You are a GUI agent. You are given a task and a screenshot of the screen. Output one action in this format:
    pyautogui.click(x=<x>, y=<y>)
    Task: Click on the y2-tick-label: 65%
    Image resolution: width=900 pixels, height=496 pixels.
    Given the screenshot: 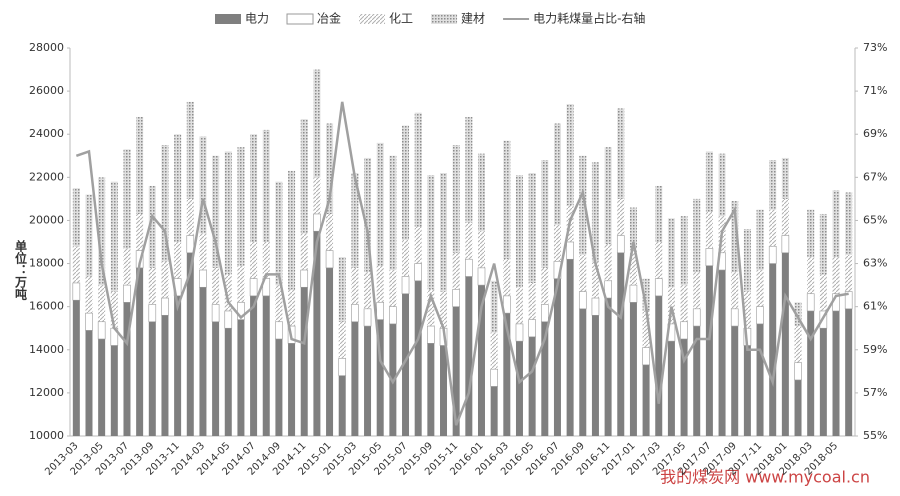 What is the action you would take?
    pyautogui.click(x=875, y=219)
    